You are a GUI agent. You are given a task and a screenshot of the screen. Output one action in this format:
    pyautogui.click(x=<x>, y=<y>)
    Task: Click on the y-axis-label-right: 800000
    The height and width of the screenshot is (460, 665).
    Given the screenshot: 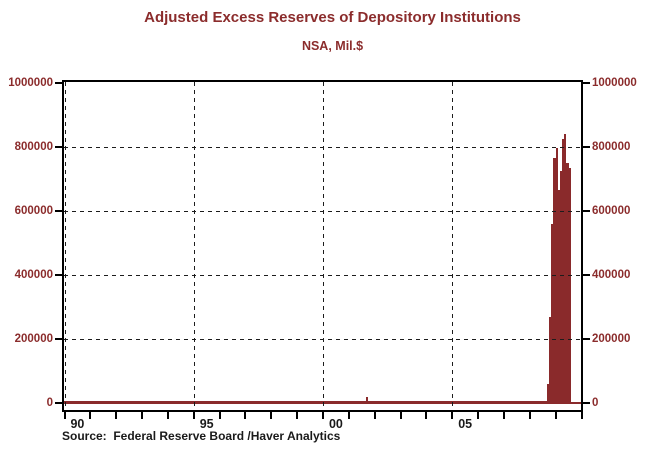 What is the action you would take?
    pyautogui.click(x=611, y=147)
    